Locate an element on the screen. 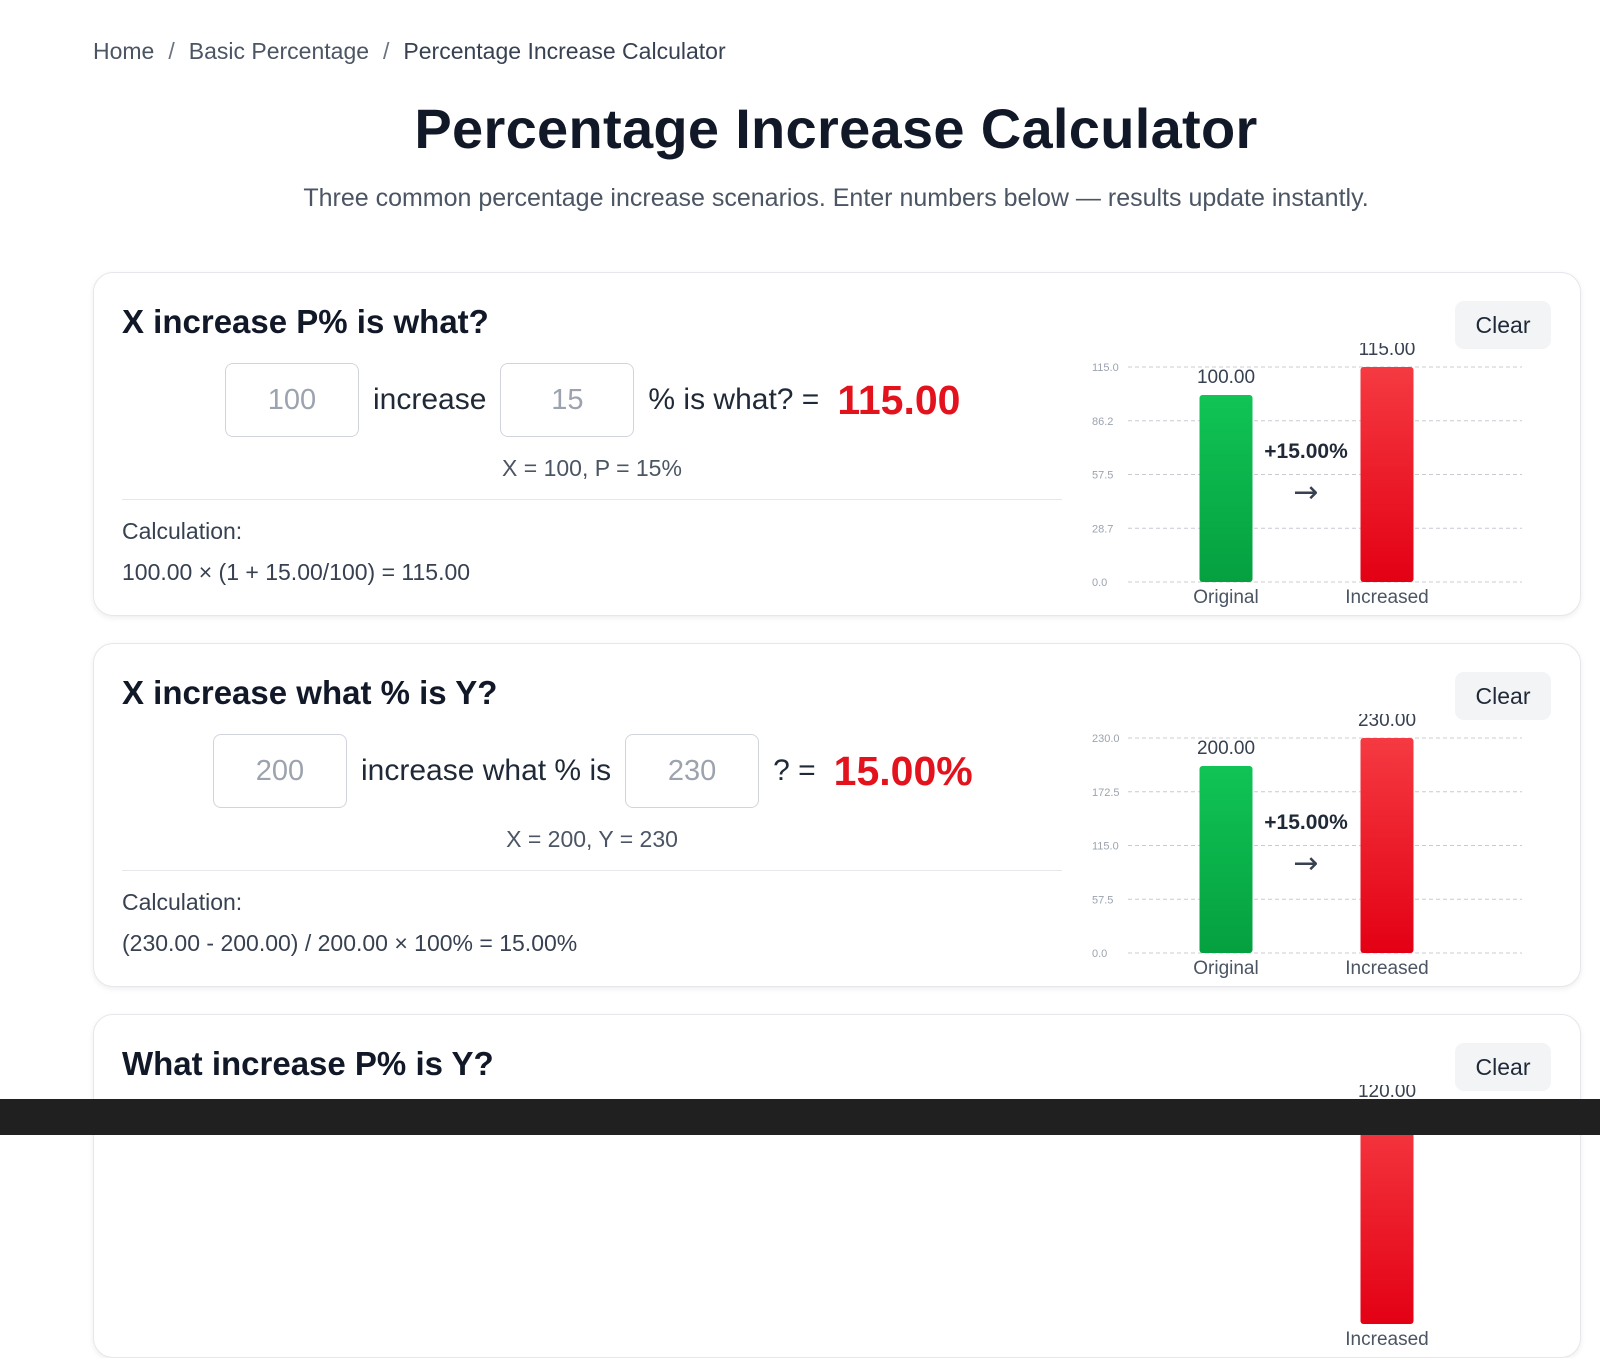 Image resolution: width=1600 pixels, height=1358 pixels. bar-value-label: 100.00 is located at coordinates (1226, 377).